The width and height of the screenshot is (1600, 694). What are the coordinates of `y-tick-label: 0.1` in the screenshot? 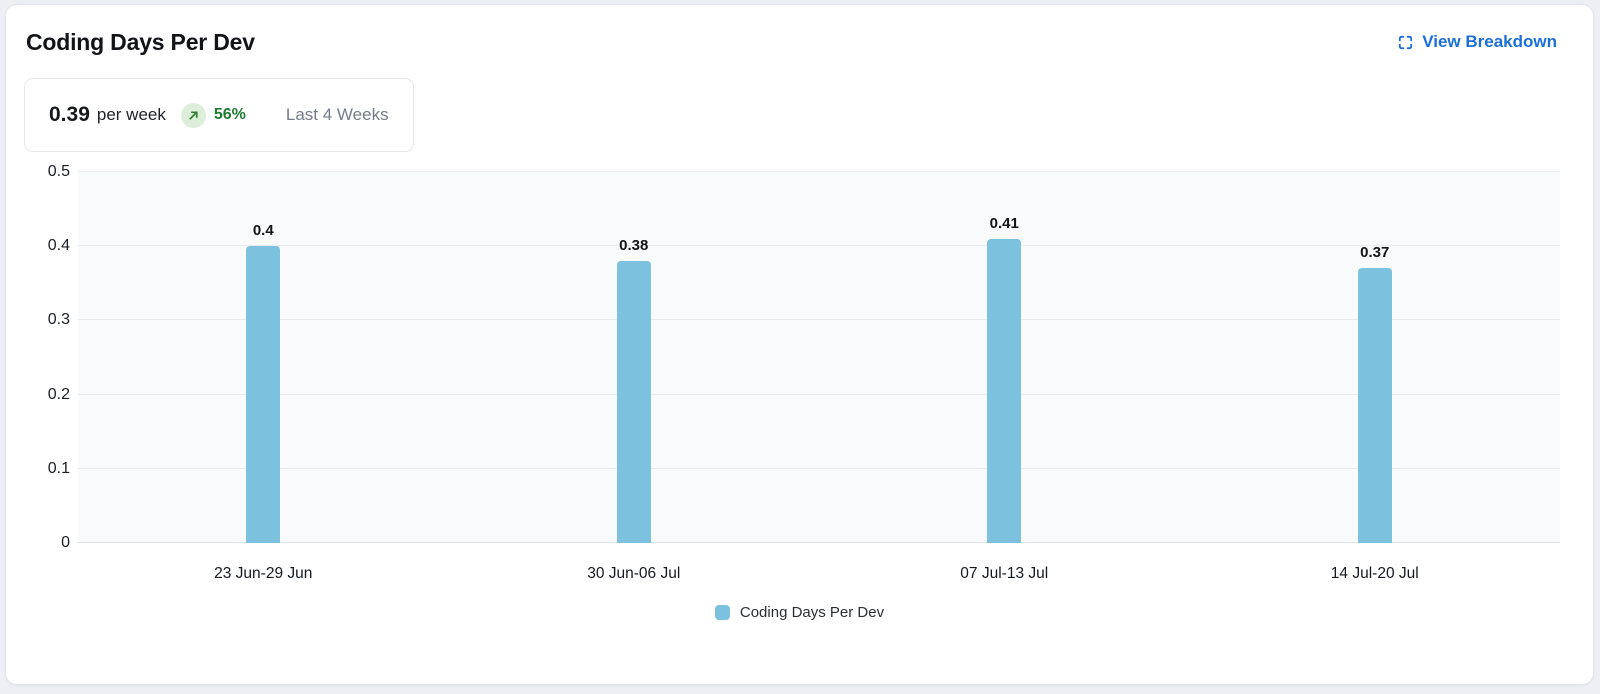 It's located at (58, 468).